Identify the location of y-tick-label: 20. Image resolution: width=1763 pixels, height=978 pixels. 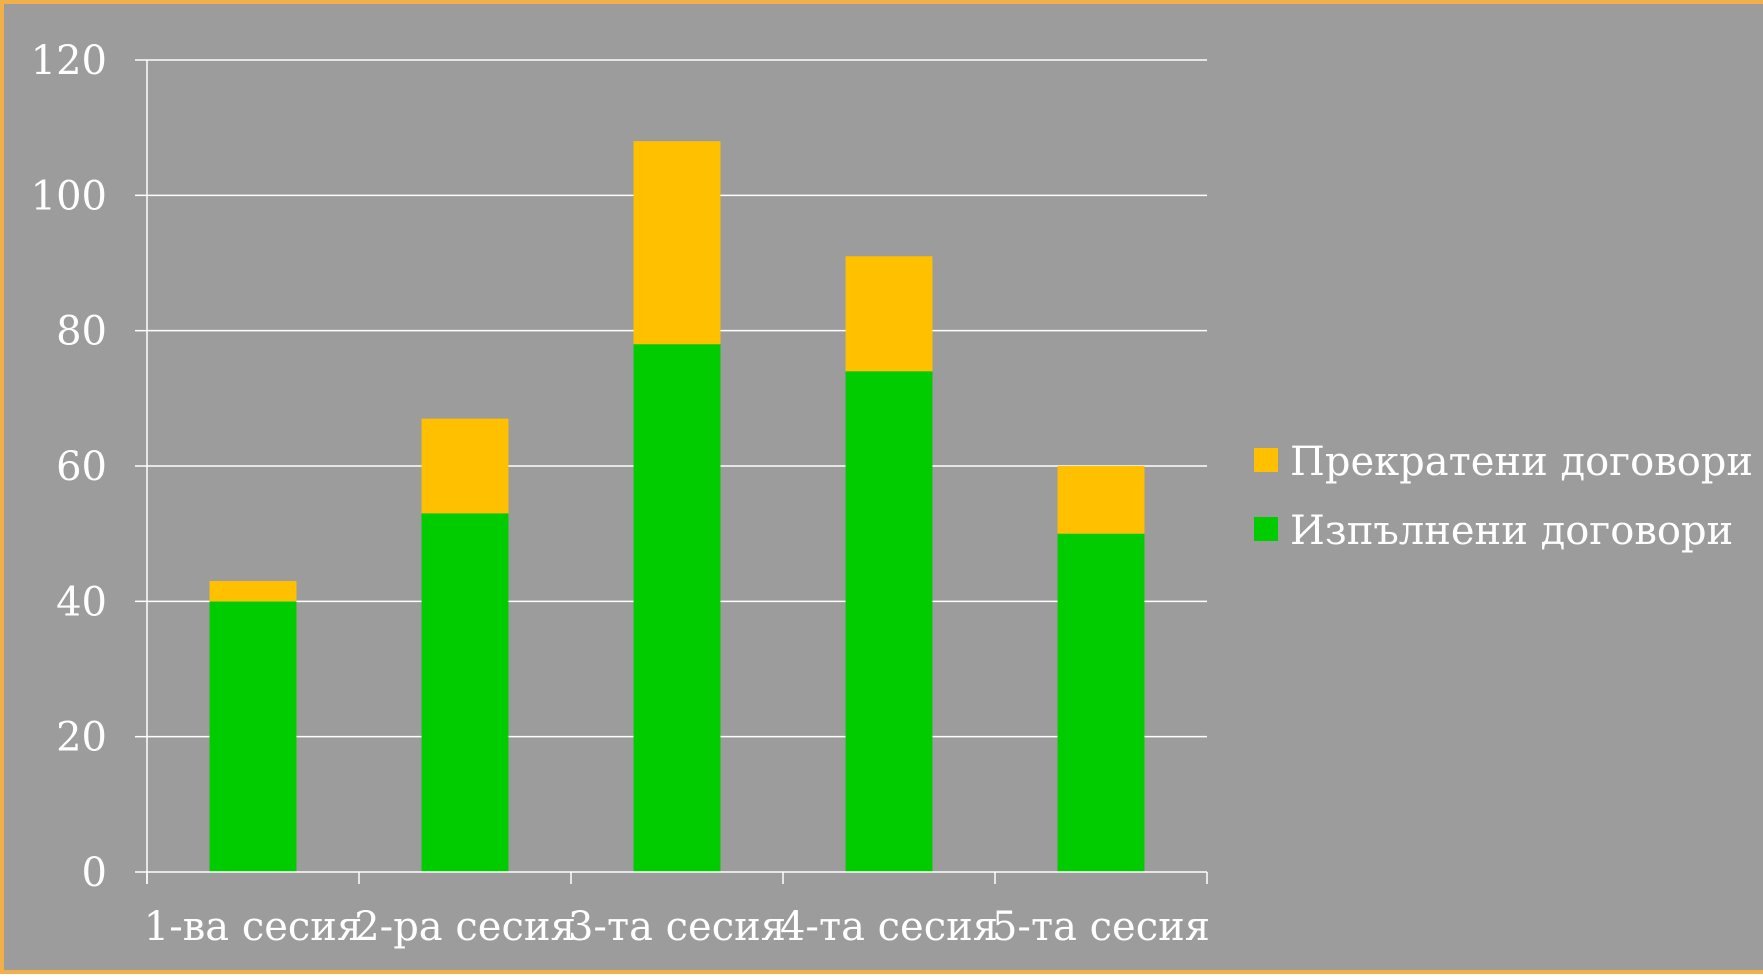
(81, 738).